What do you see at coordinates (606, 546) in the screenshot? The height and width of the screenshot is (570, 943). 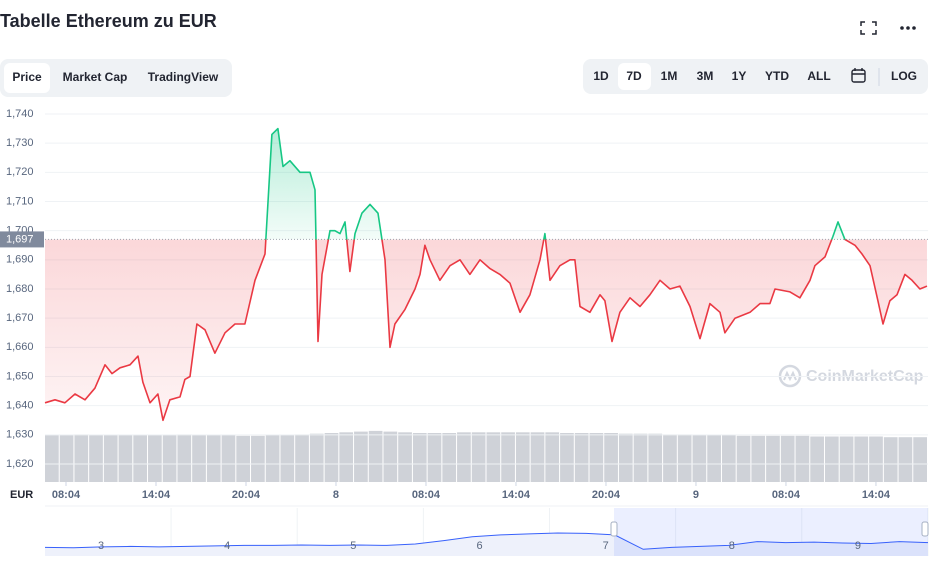 I see `navigator-label: 7` at bounding box center [606, 546].